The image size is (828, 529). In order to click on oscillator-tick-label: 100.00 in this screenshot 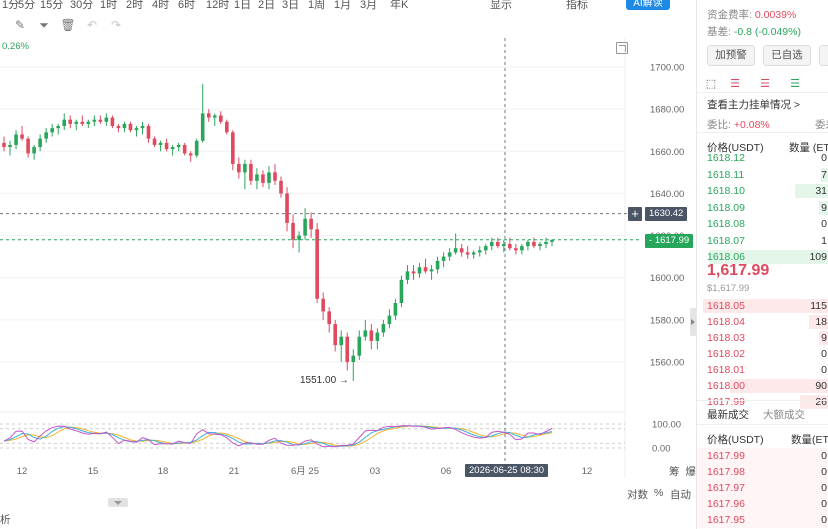, I will do `click(666, 425)`.